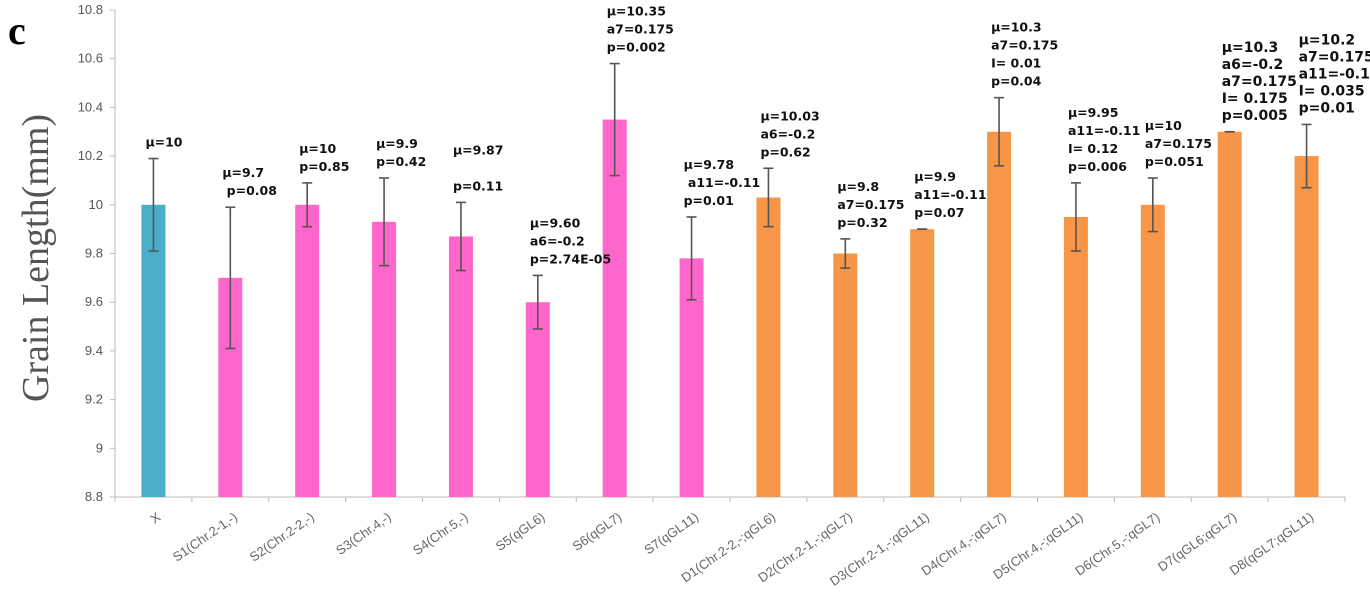  What do you see at coordinates (597, 531) in the screenshot?
I see `x-tick-label: S6(qGL7)` at bounding box center [597, 531].